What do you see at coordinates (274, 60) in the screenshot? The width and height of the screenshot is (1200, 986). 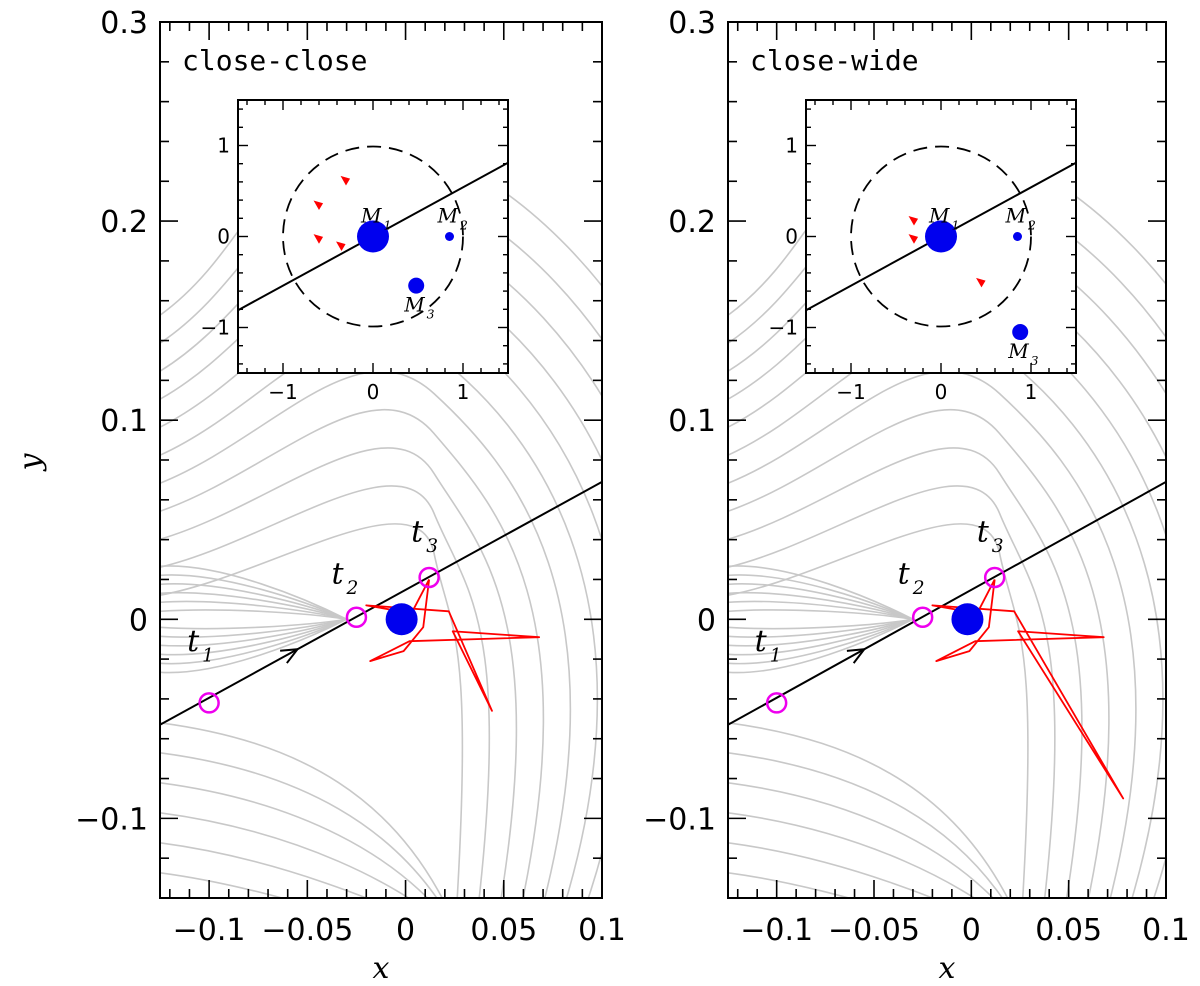 I see `panel-label: close-close` at bounding box center [274, 60].